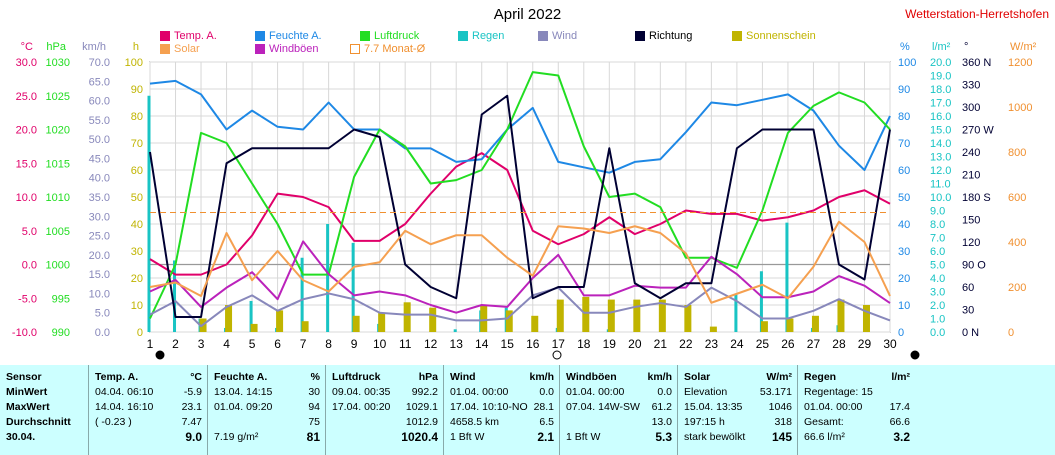 This screenshot has width=1055, height=455. What do you see at coordinates (543, 407) in the screenshot?
I see `stats-cell-value: 28.1` at bounding box center [543, 407].